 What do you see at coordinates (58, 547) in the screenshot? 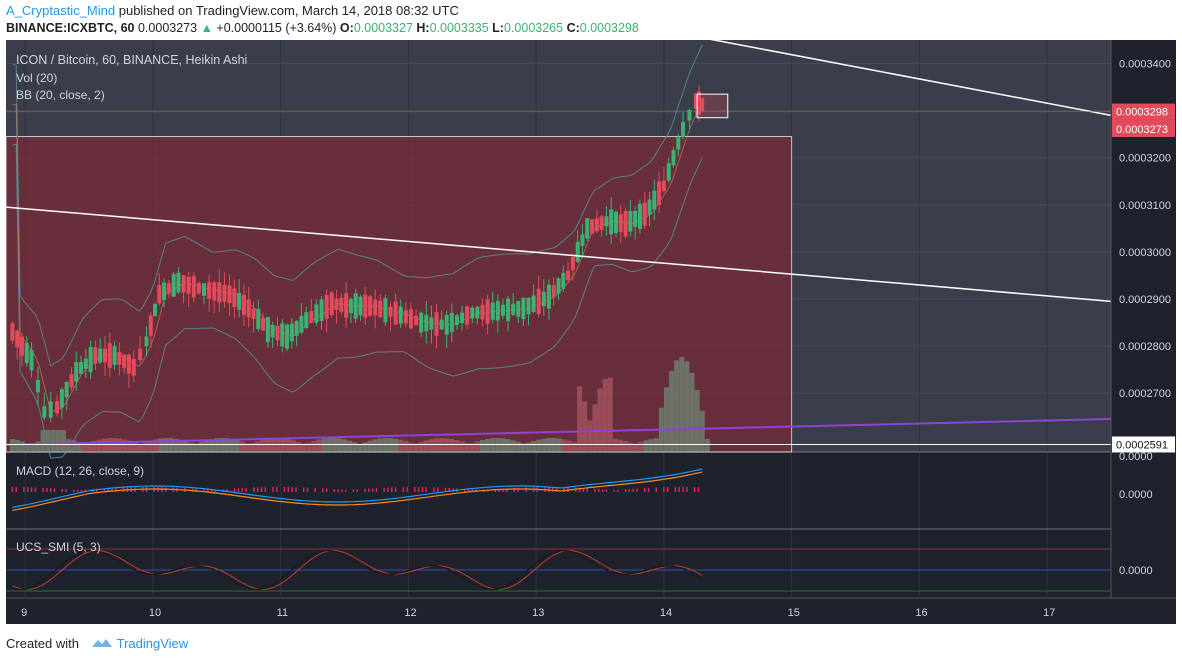
I see `smi-legend: UCS_SMI (5, 3)` at bounding box center [58, 547].